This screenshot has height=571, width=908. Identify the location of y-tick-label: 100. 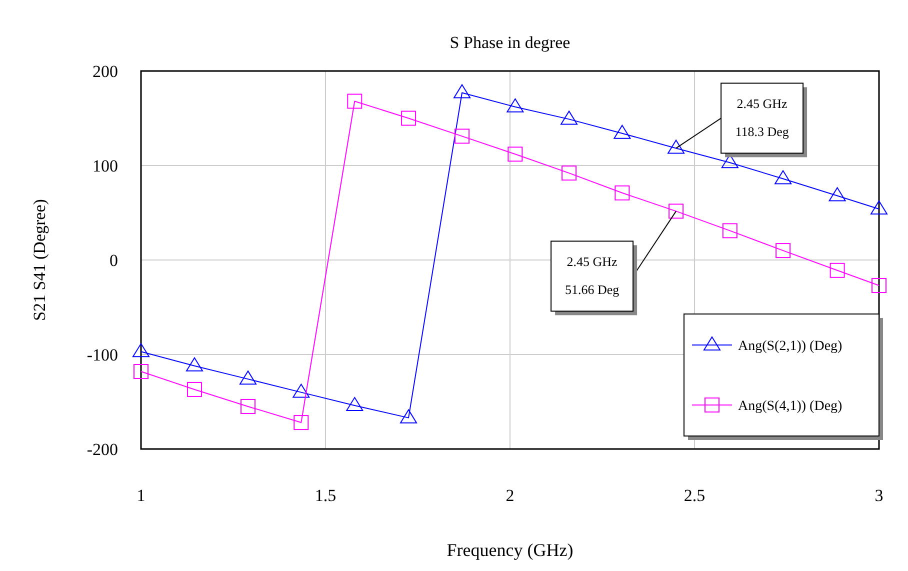
(105, 166).